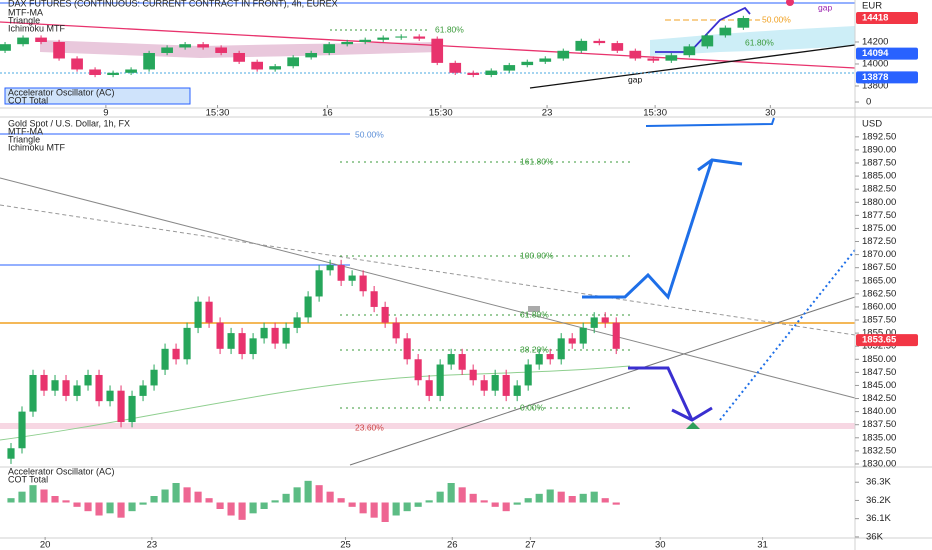  What do you see at coordinates (875, 77) in the screenshot?
I see `price-label: 13878` at bounding box center [875, 77].